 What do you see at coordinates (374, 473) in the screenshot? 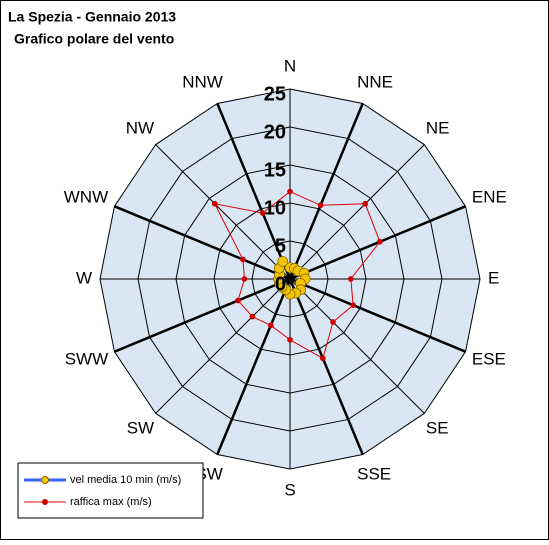
I see `category-label: SSE` at bounding box center [374, 473].